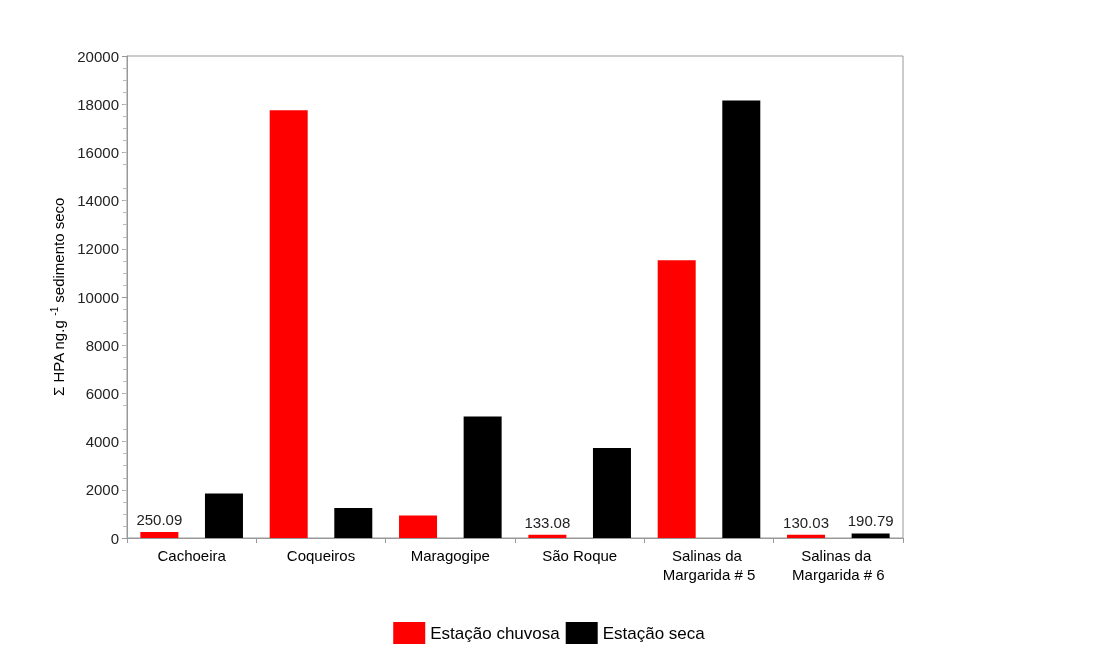  I want to click on y-tick-label: 12000, so click(98, 249).